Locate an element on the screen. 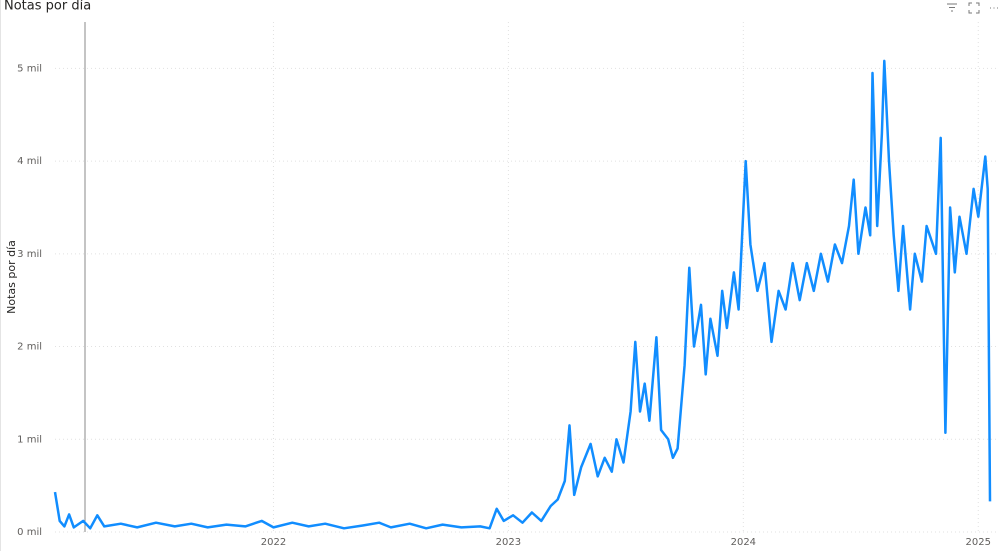 The image size is (1000, 555). y-tick-label: 1 mil is located at coordinates (29, 439).